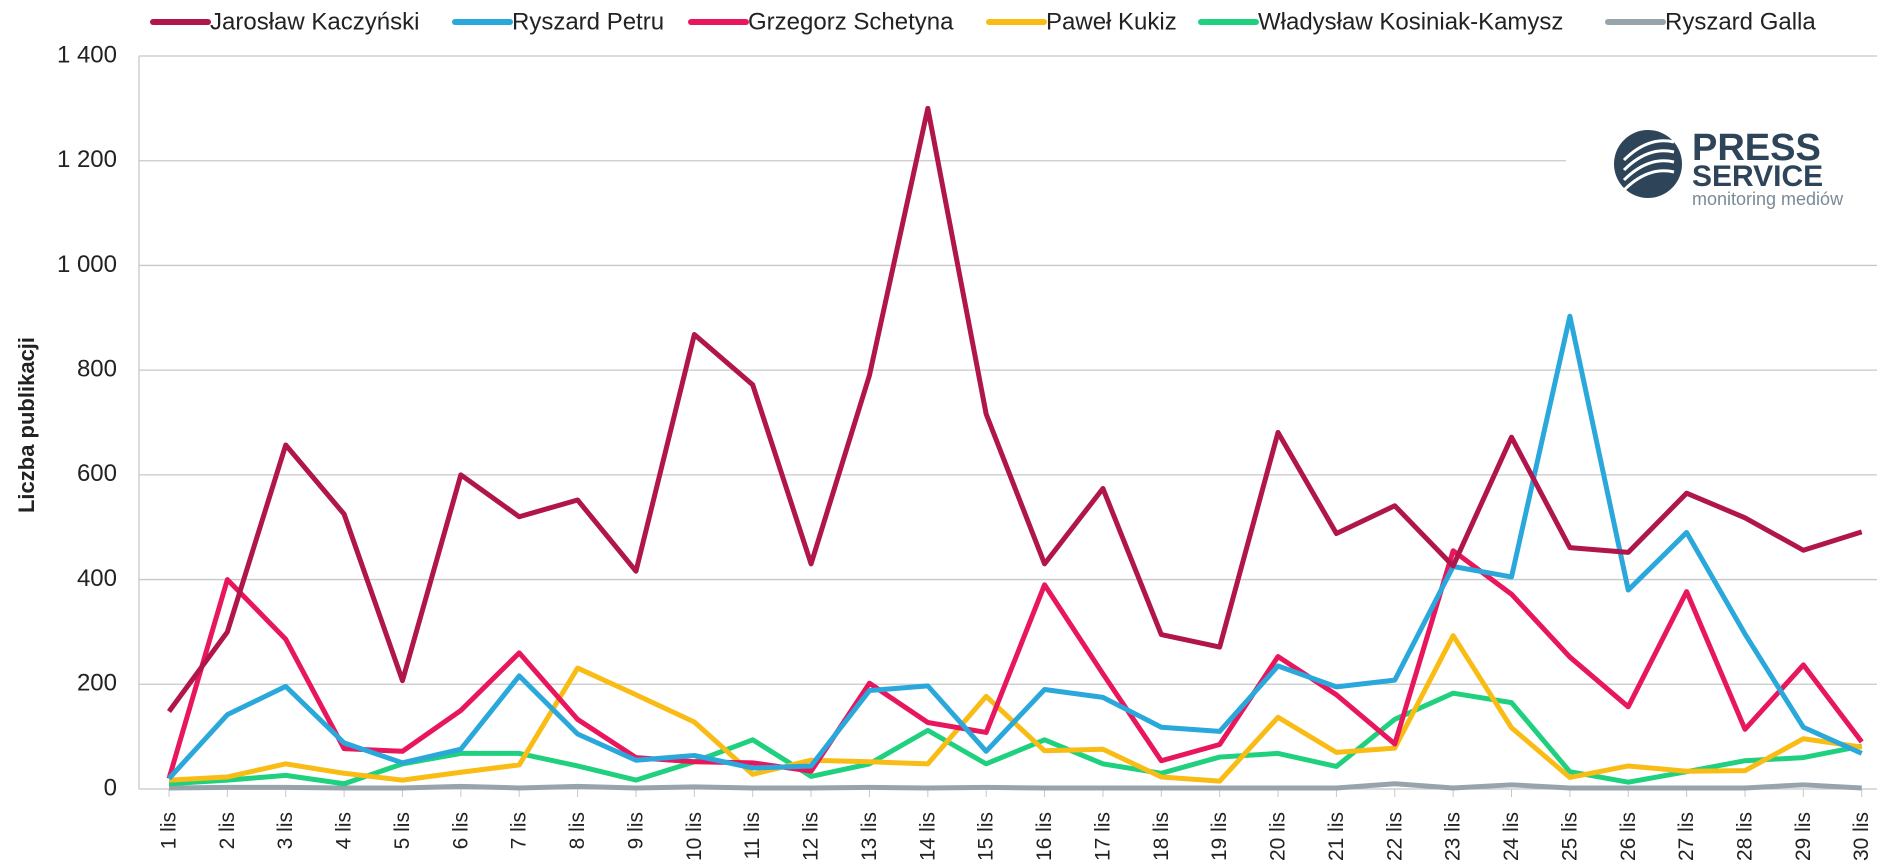 Image resolution: width=1877 pixels, height=868 pixels. I want to click on x-tick-label: 11 lis, so click(752, 835).